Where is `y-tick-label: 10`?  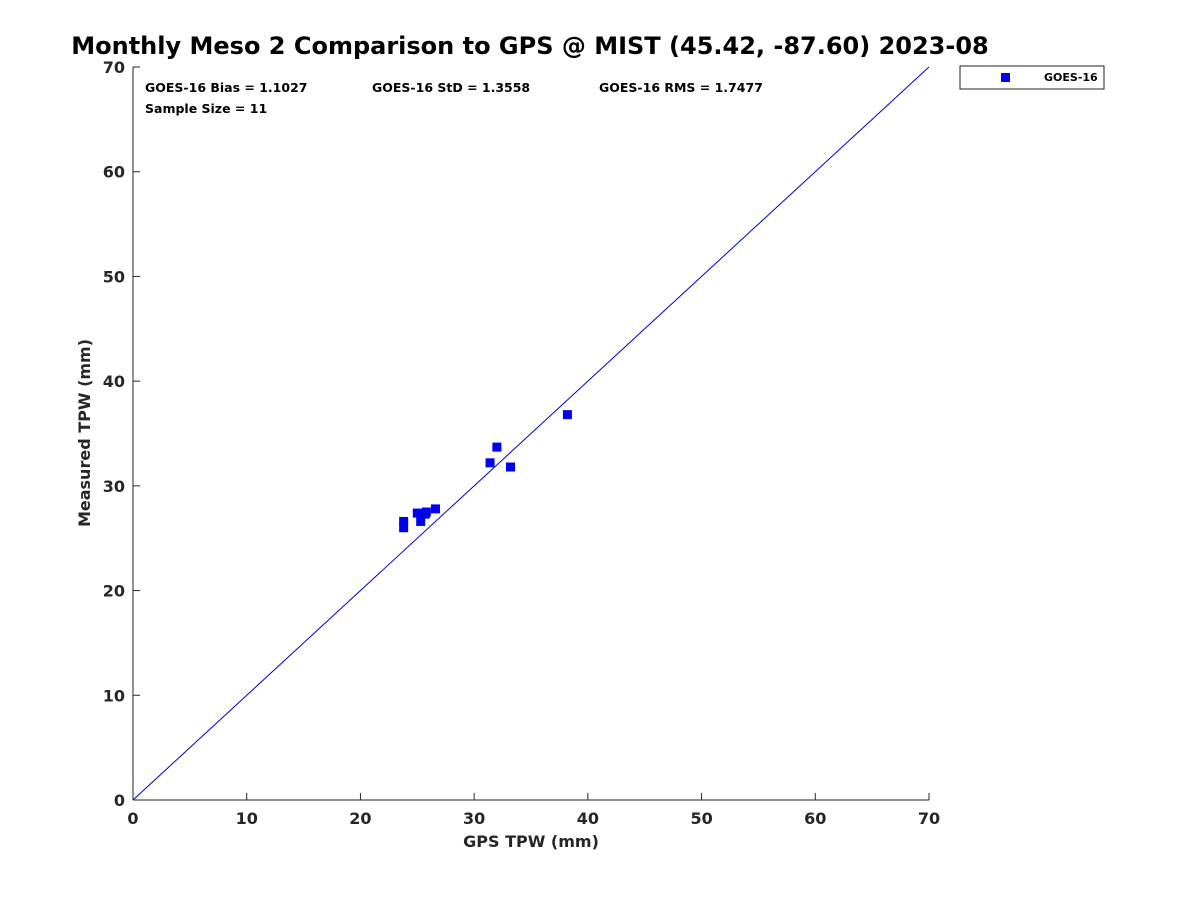 y-tick-label: 10 is located at coordinates (114, 695).